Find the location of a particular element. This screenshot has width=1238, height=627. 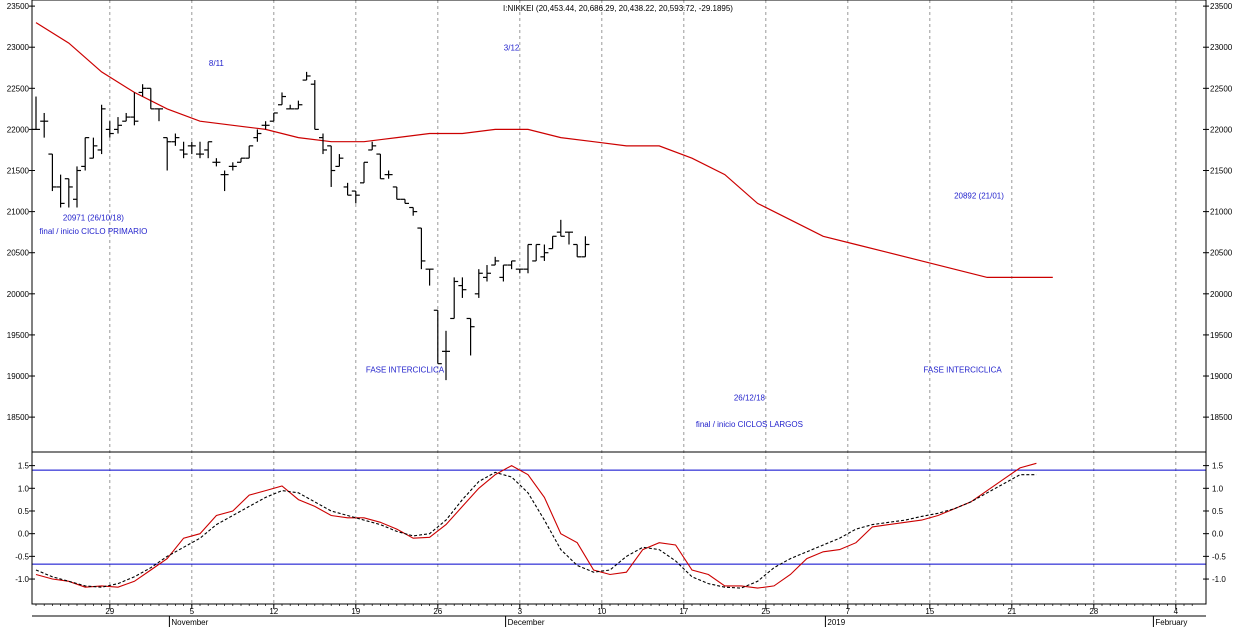

annotation-label: final / inicio CICLO PRIMARIO is located at coordinates (93, 231).